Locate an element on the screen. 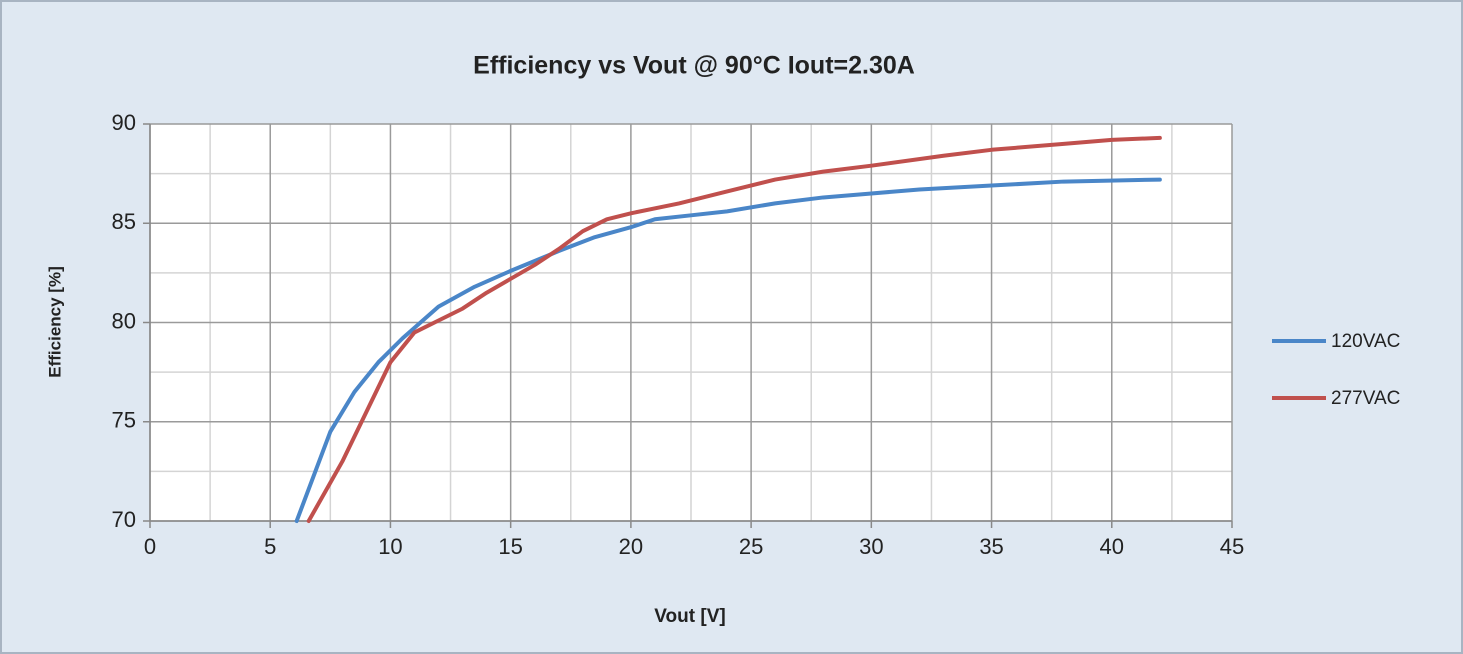  x-tick-label: 35 is located at coordinates (991, 546).